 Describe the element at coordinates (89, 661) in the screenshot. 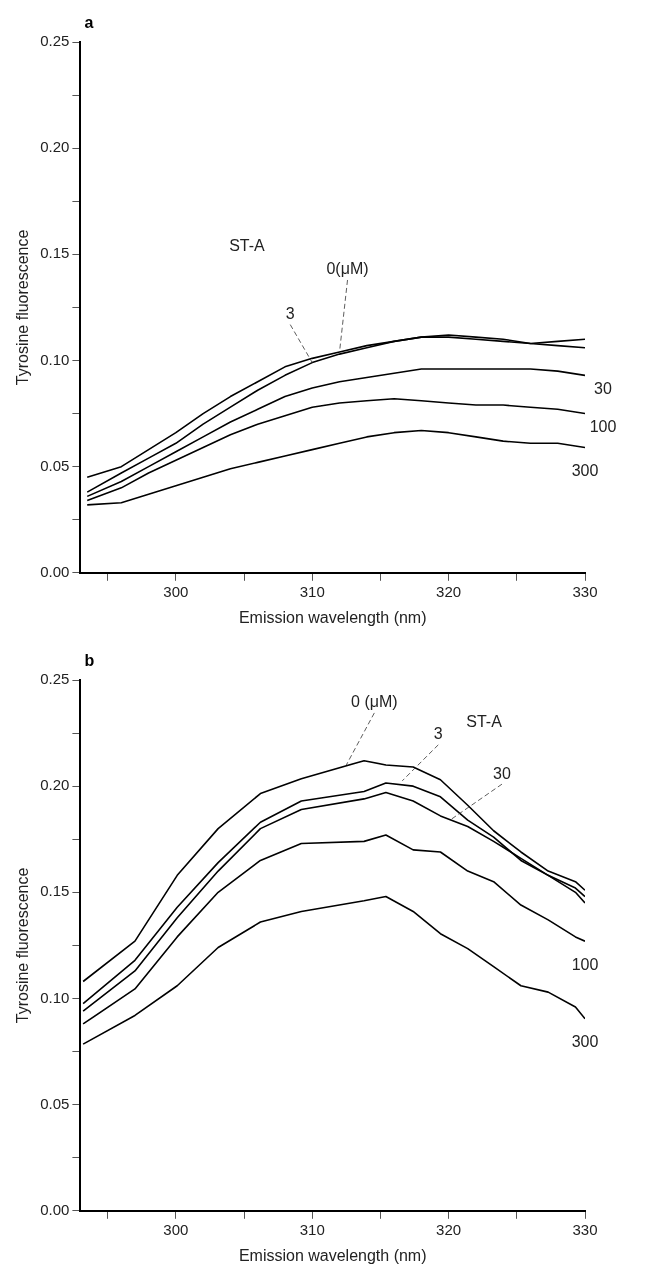

I see `chart-title: b` at that location.